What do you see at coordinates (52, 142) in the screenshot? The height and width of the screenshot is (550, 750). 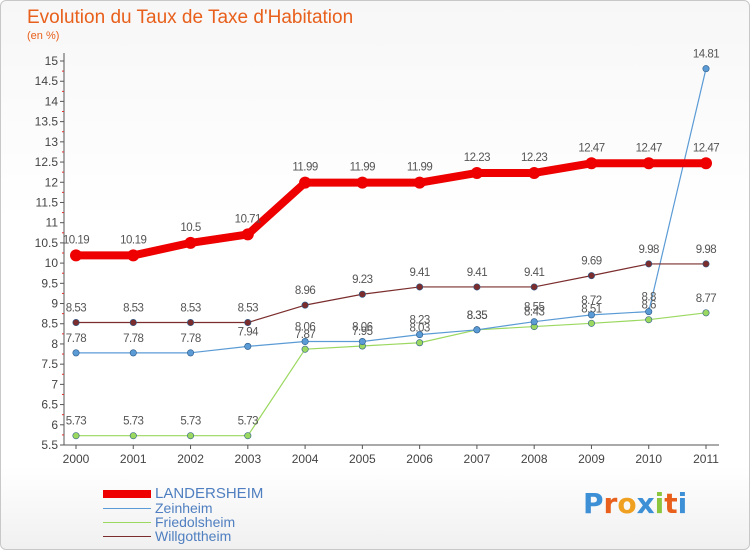 I see `y-tick-label: 13` at bounding box center [52, 142].